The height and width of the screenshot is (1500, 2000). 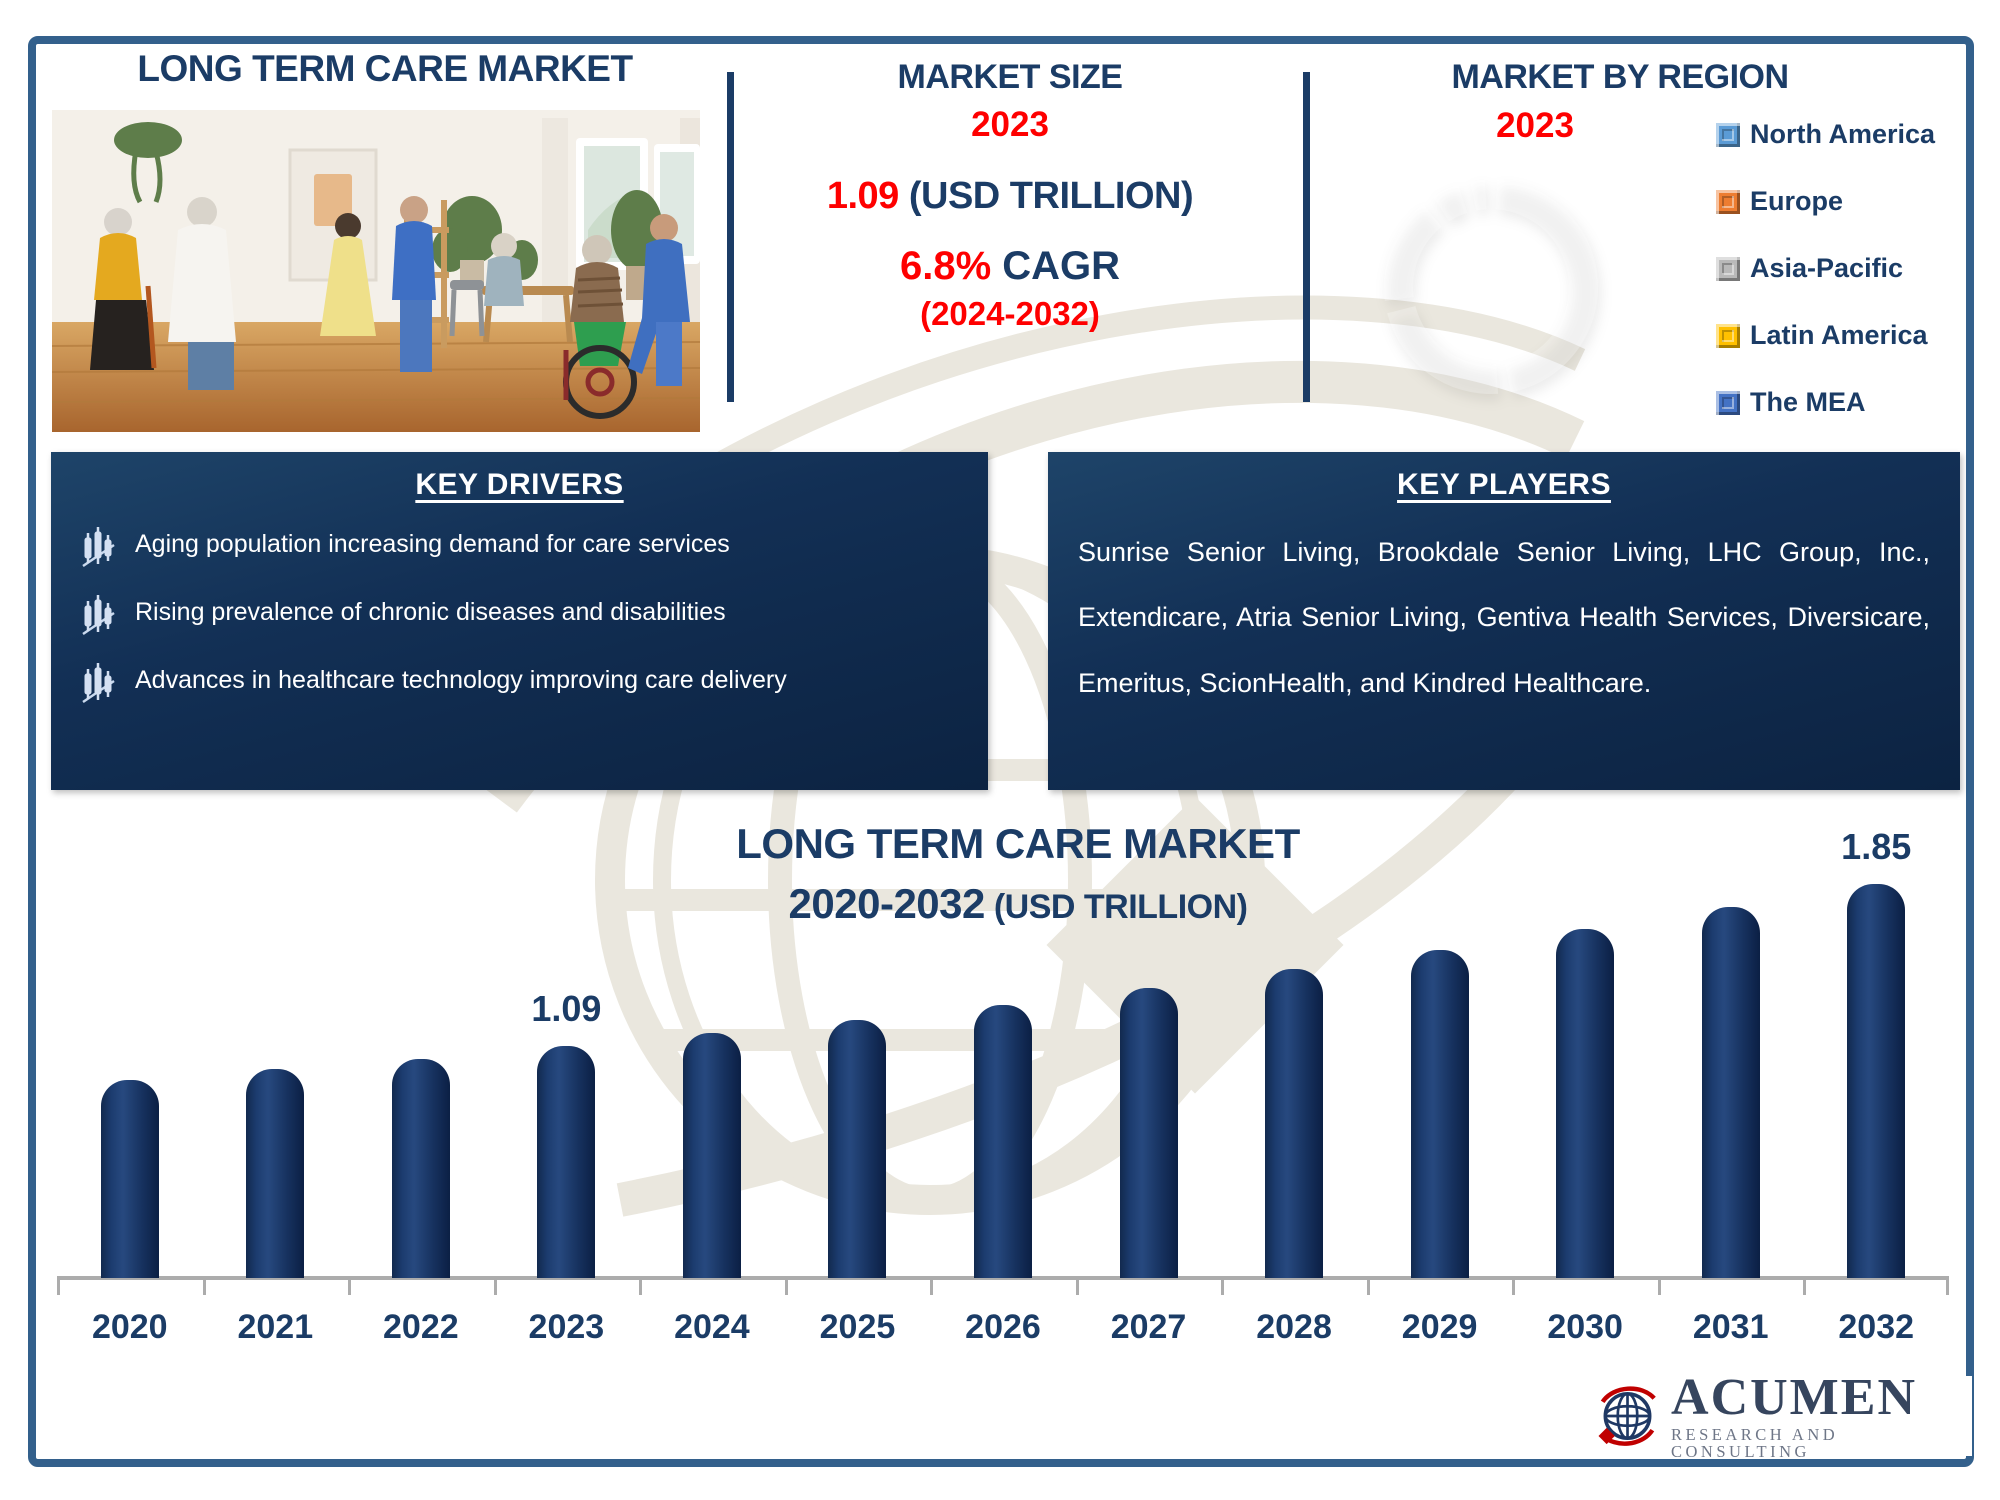 I want to click on market-size-value: 1.09, so click(x=862, y=196).